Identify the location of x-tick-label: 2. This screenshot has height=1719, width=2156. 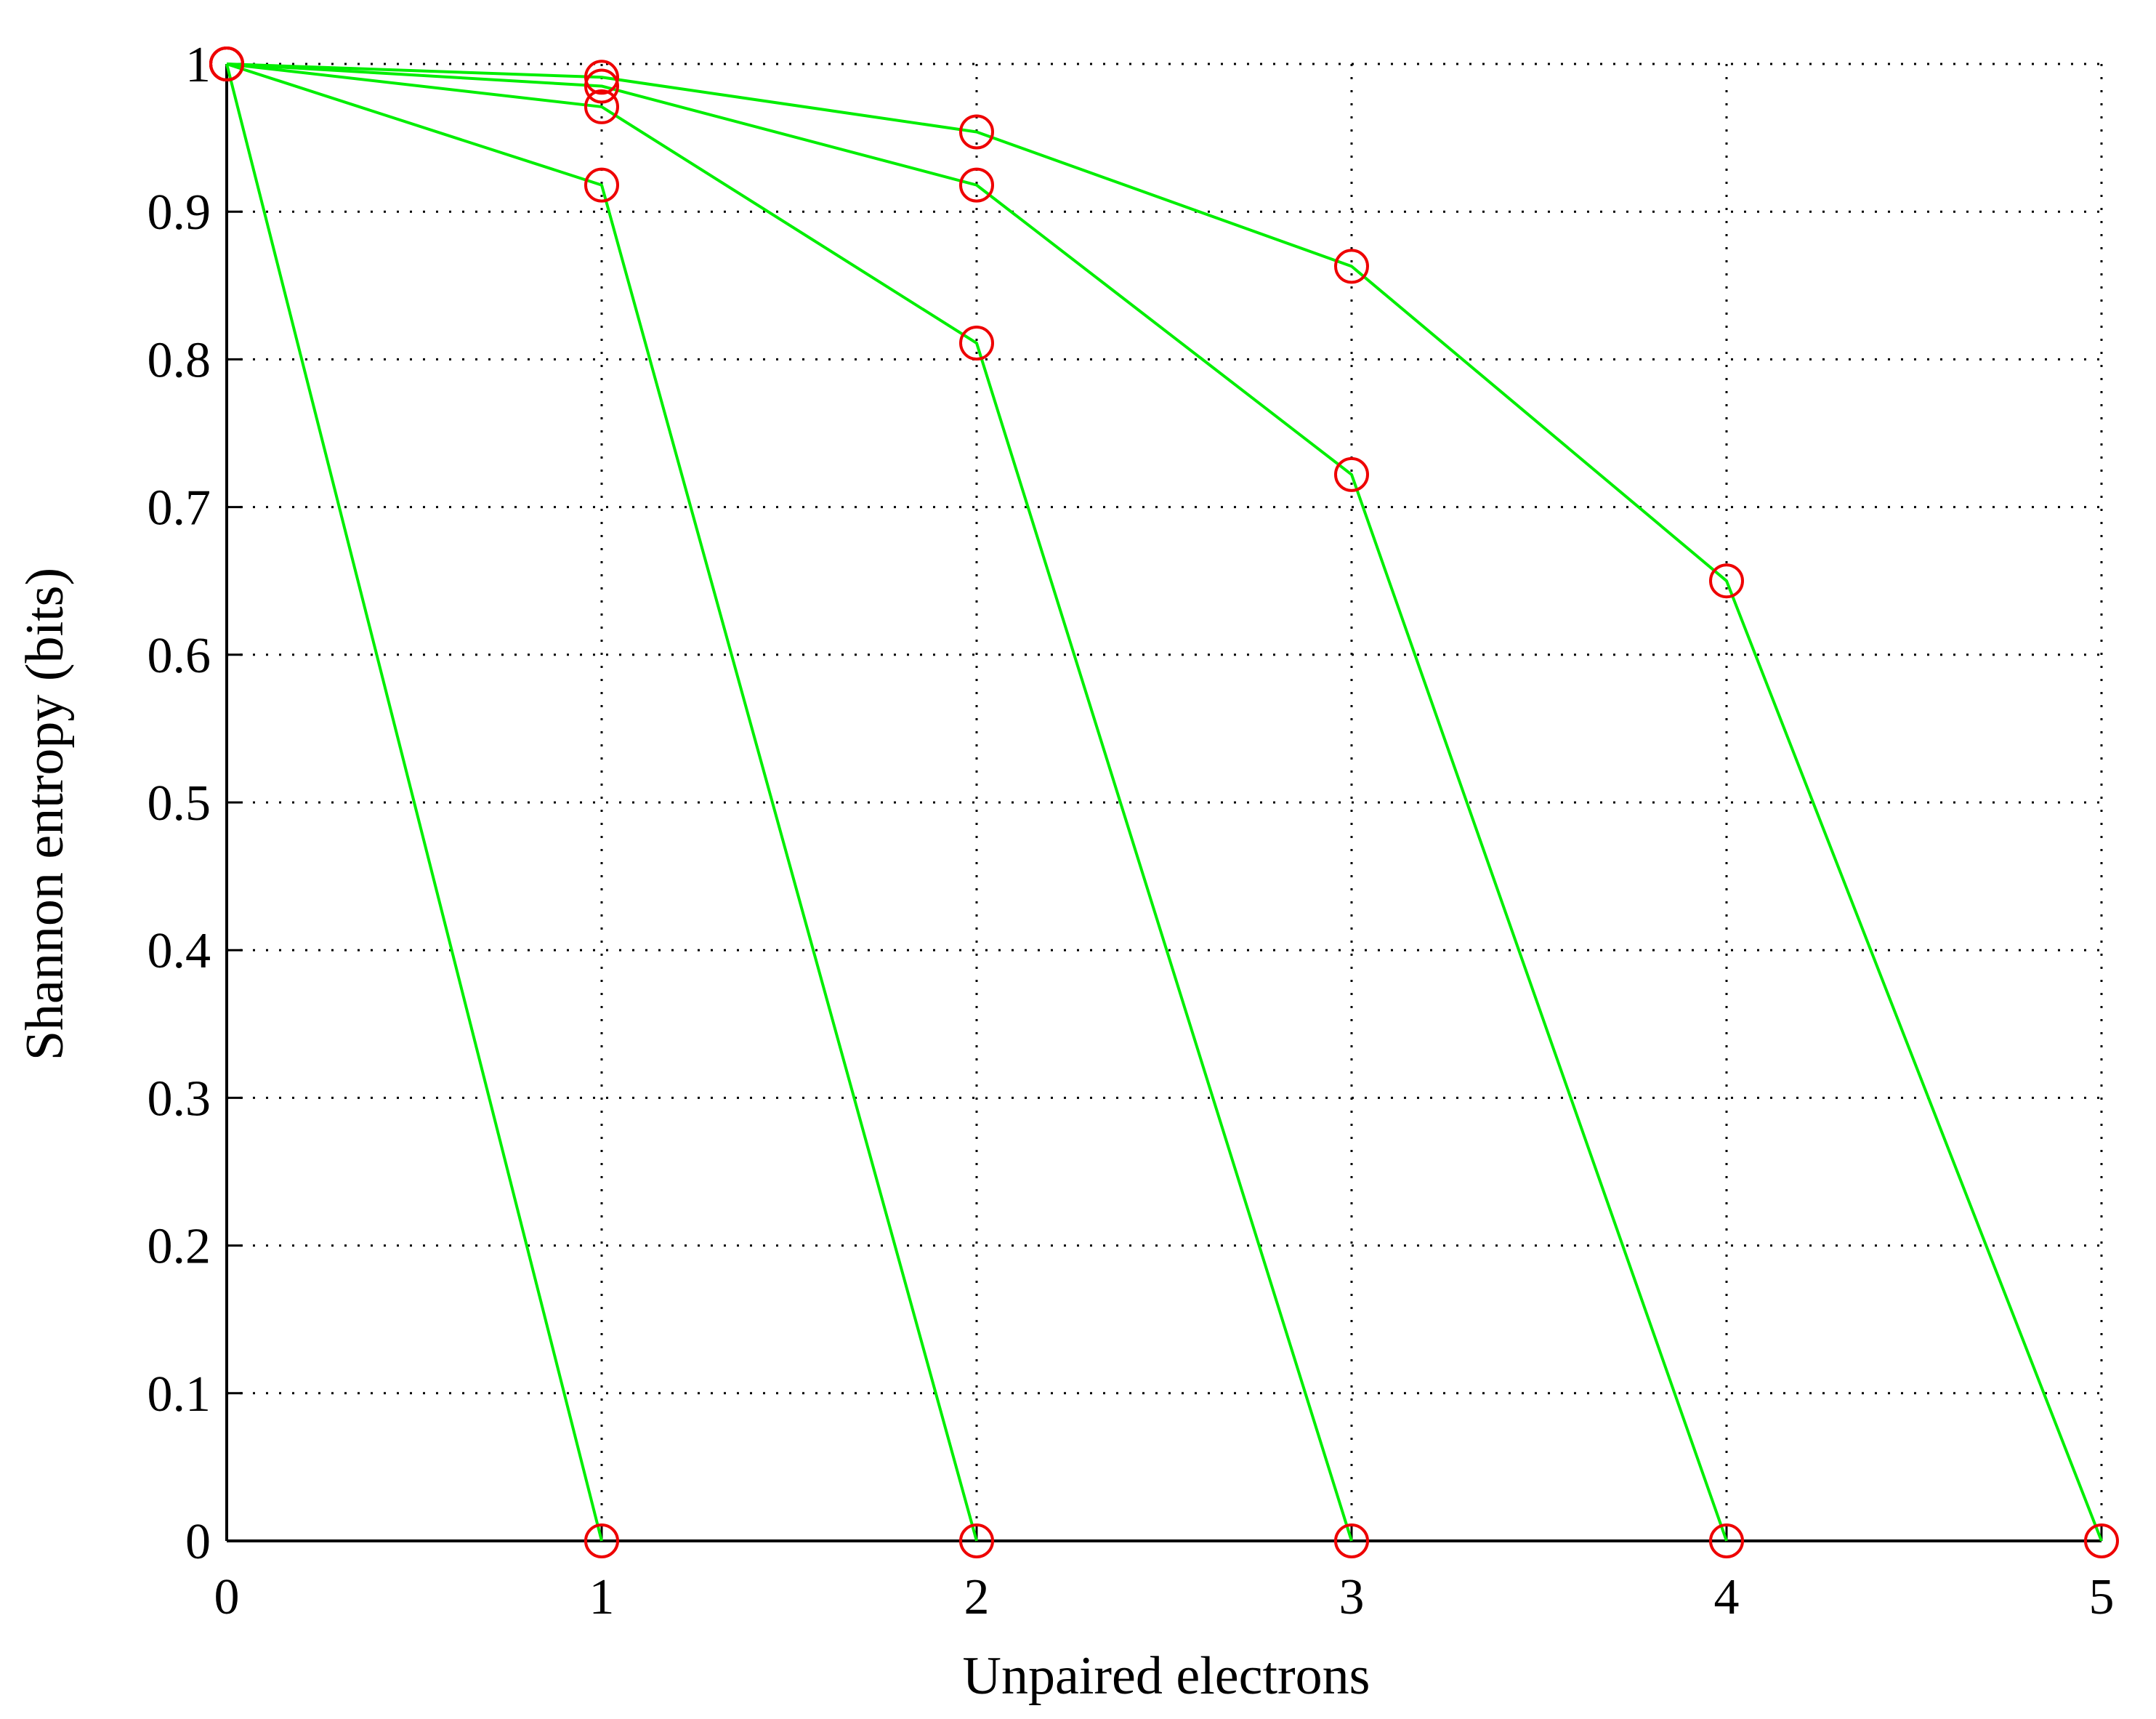
(977, 1597).